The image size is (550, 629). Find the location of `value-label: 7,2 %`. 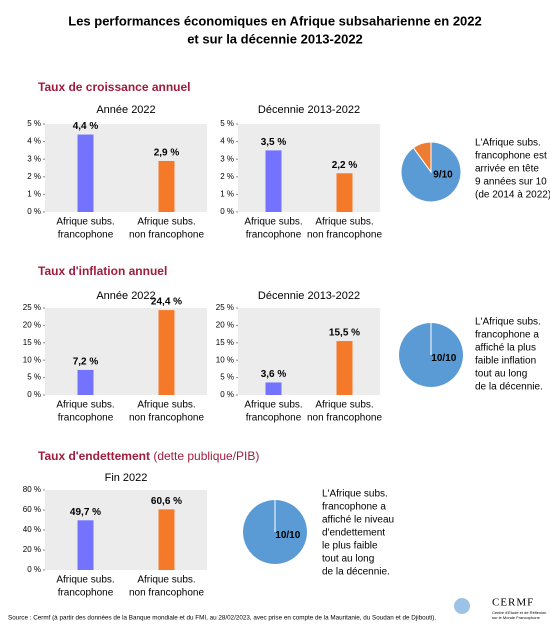

value-label: 7,2 % is located at coordinates (86, 362).